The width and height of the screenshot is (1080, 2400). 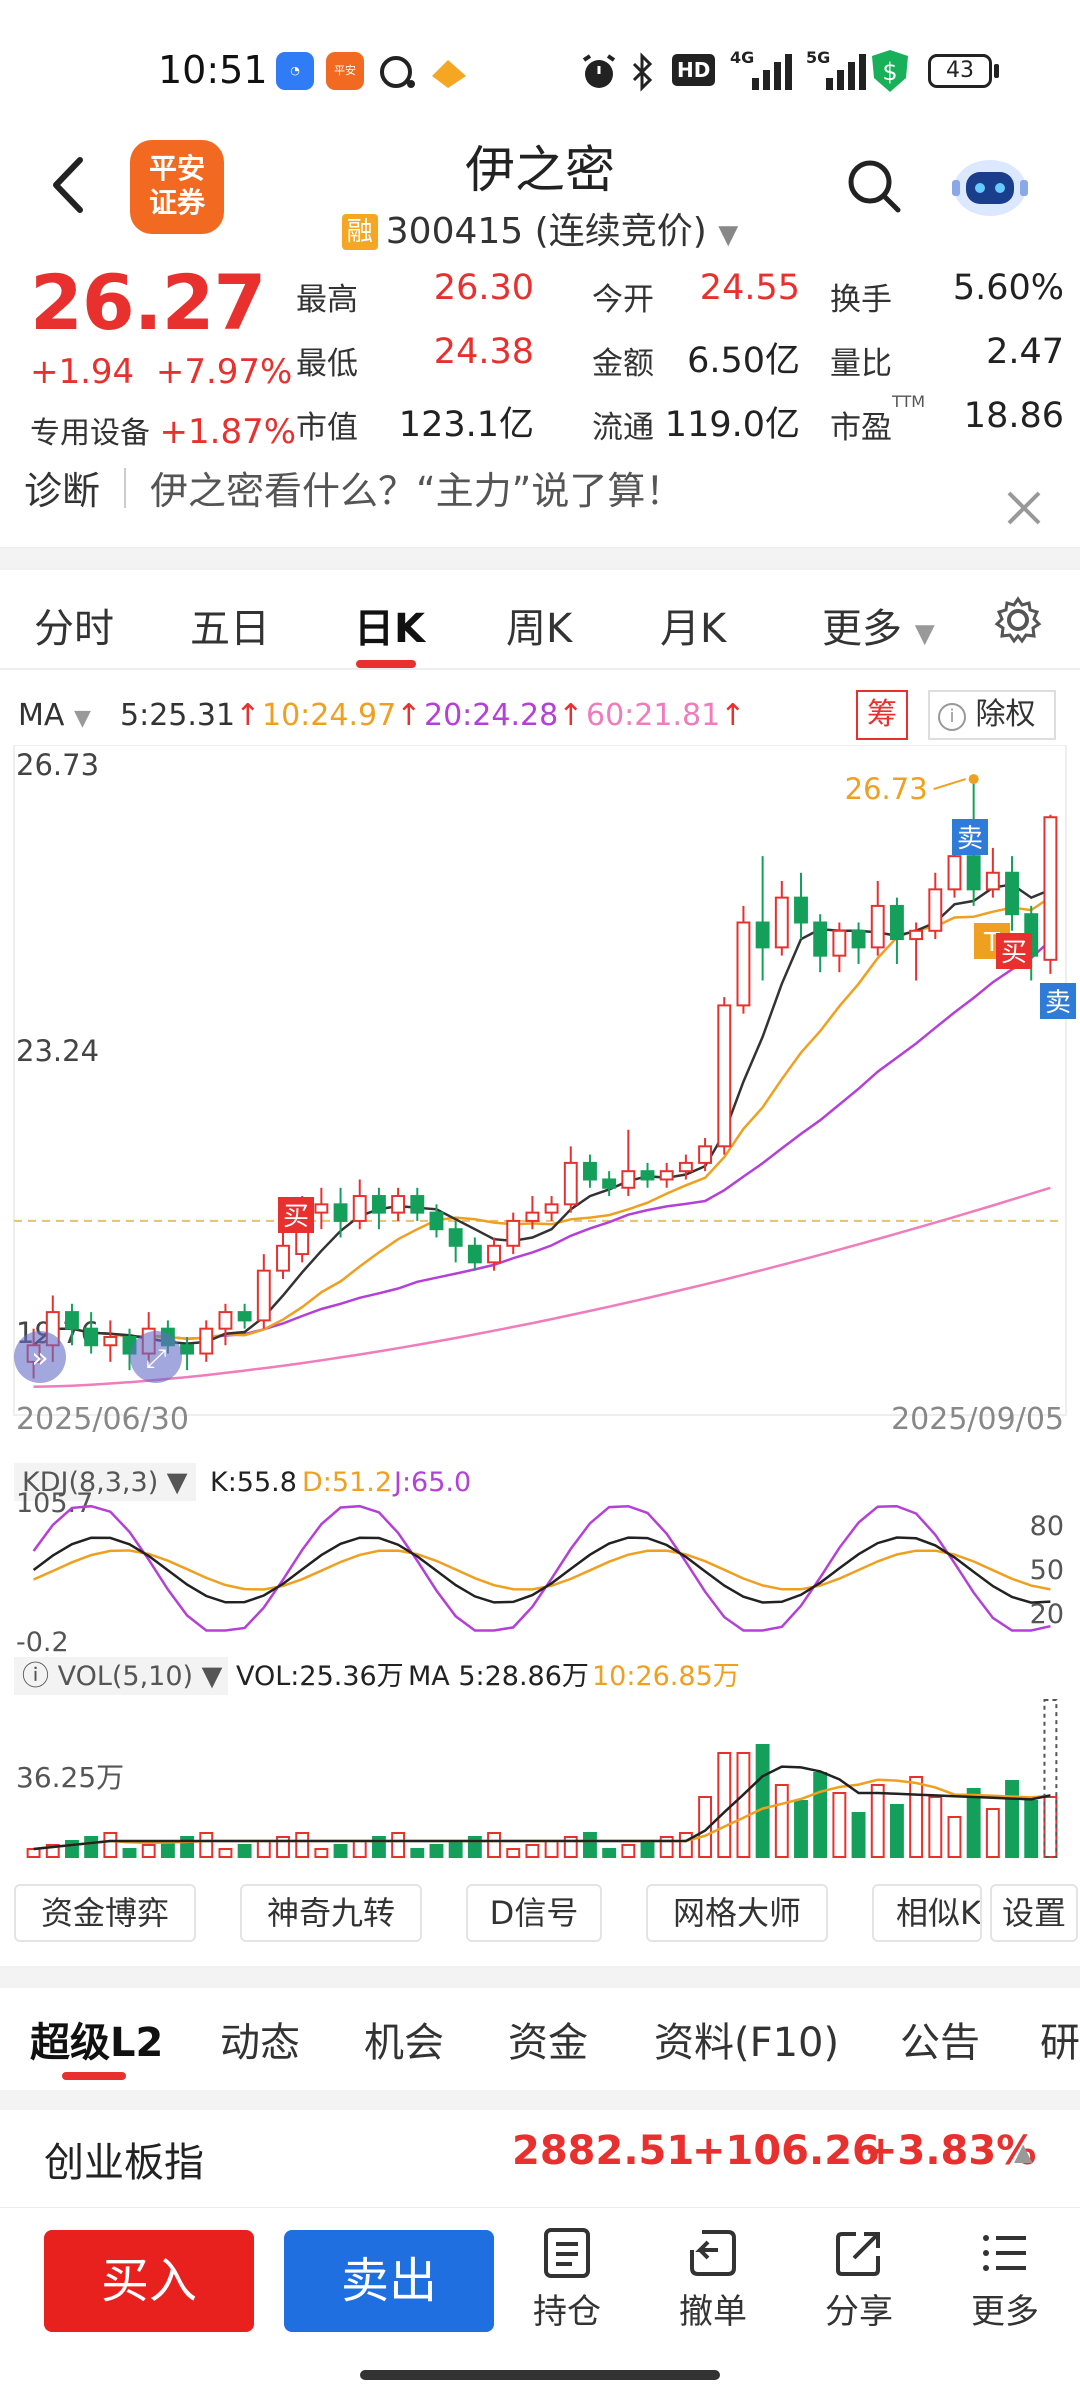 What do you see at coordinates (1005, 2312) in the screenshot?
I see `more-label: 更多` at bounding box center [1005, 2312].